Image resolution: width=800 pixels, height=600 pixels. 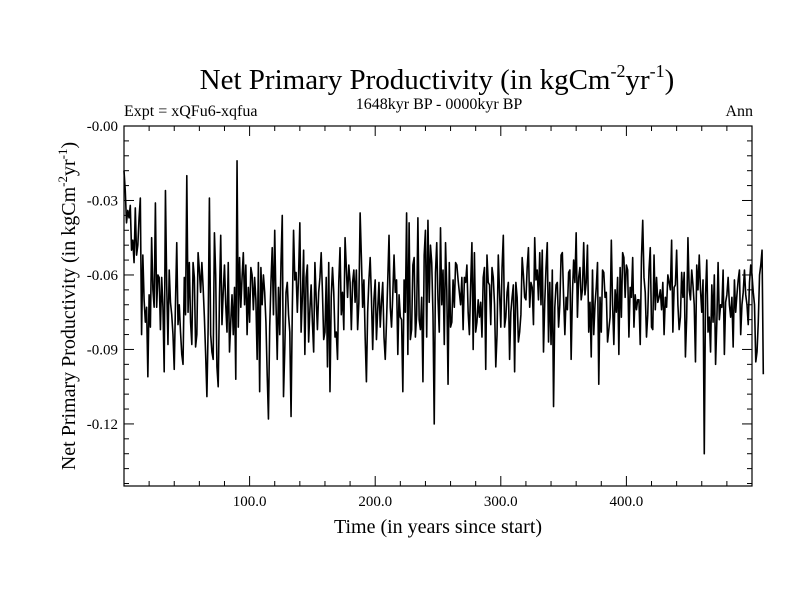 What do you see at coordinates (439, 104) in the screenshot?
I see `subtitle-center: 1648kyr BP - 0000kyr BP` at bounding box center [439, 104].